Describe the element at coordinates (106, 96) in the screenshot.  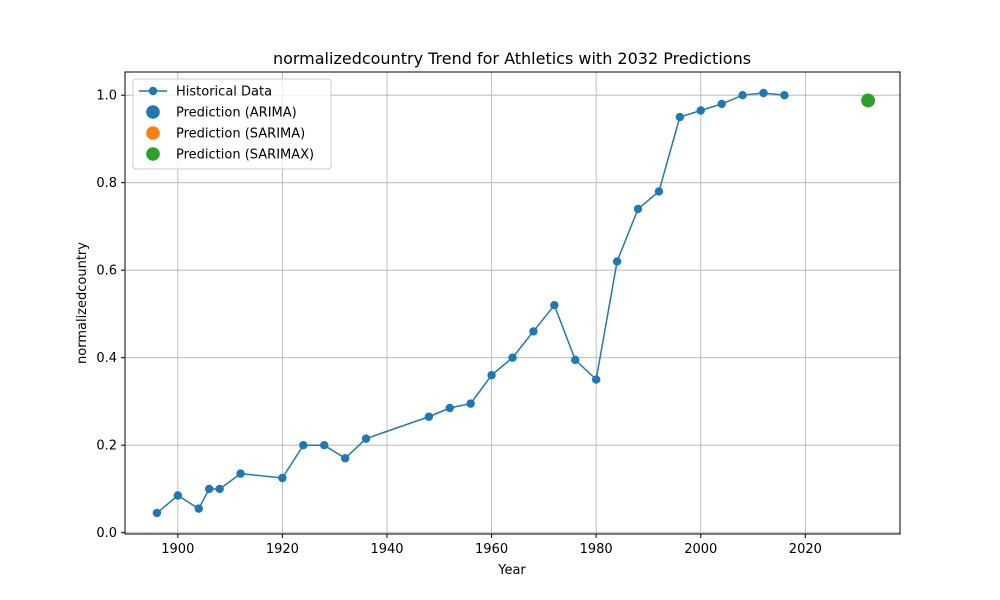
I see `y-tick-label: 1.0` at that location.